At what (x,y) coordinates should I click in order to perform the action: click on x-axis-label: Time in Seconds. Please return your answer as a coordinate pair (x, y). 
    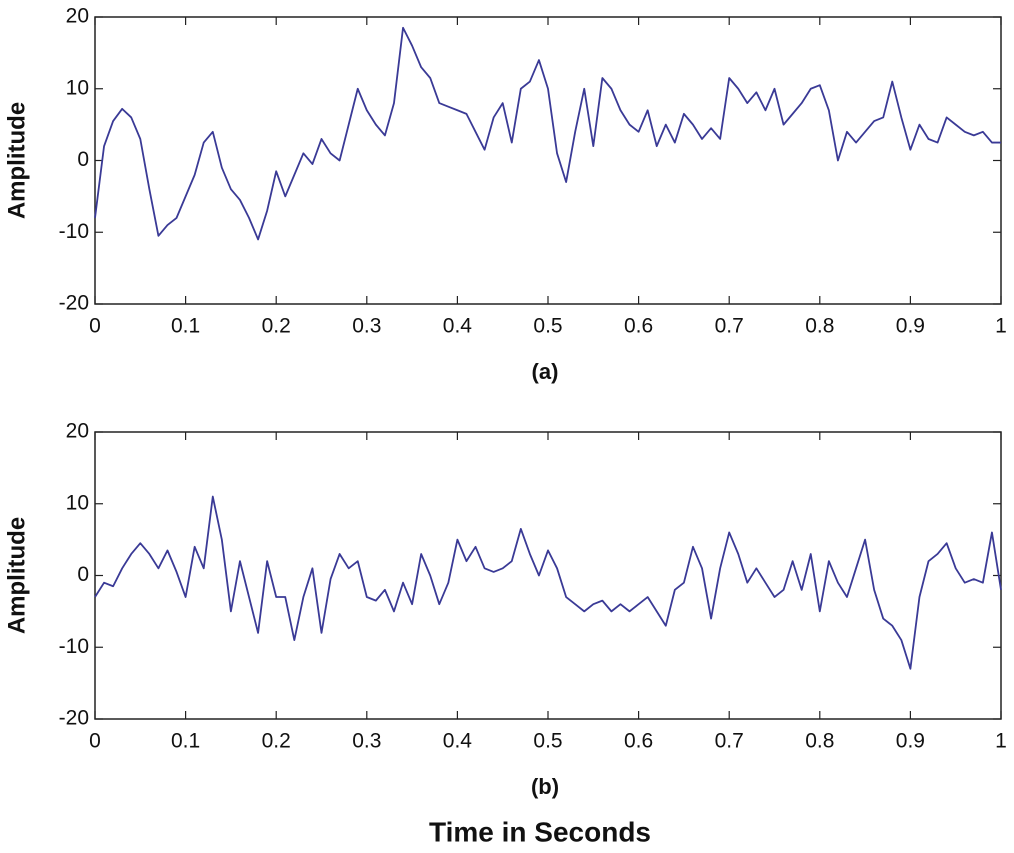
    Looking at the image, I should click on (540, 831).